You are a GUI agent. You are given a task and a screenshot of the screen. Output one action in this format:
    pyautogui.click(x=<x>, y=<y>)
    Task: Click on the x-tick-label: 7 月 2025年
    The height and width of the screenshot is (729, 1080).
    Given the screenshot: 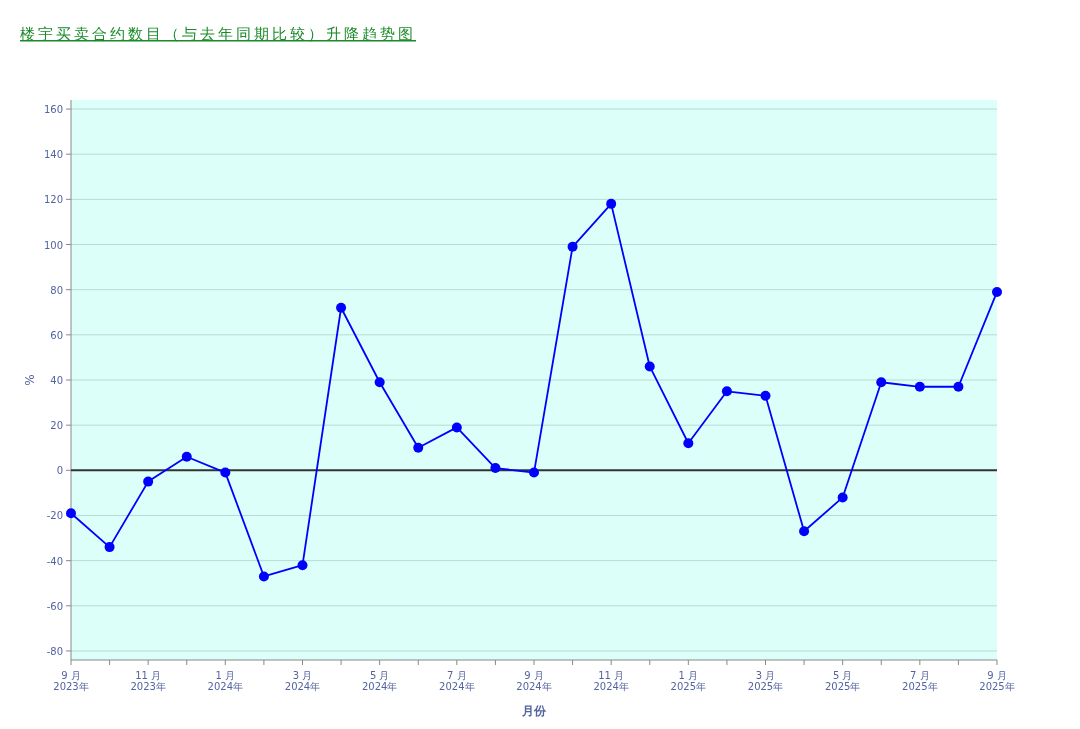 What is the action you would take?
    pyautogui.click(x=920, y=681)
    